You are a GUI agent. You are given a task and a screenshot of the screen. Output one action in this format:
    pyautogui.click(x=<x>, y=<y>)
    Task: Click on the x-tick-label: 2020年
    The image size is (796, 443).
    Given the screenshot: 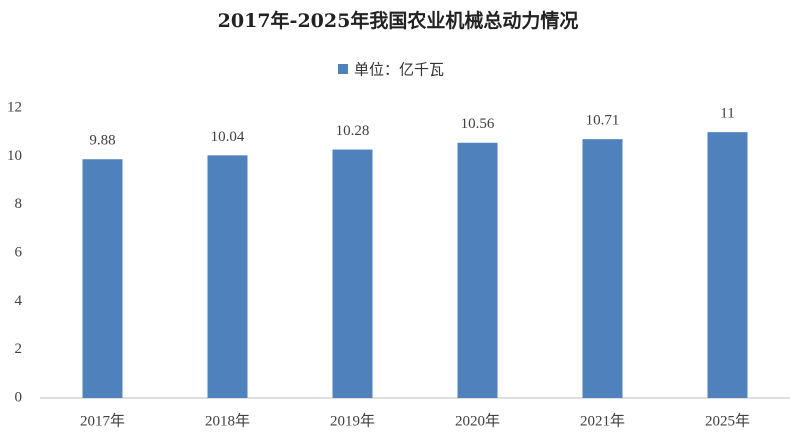 What is the action you would take?
    pyautogui.click(x=477, y=420)
    